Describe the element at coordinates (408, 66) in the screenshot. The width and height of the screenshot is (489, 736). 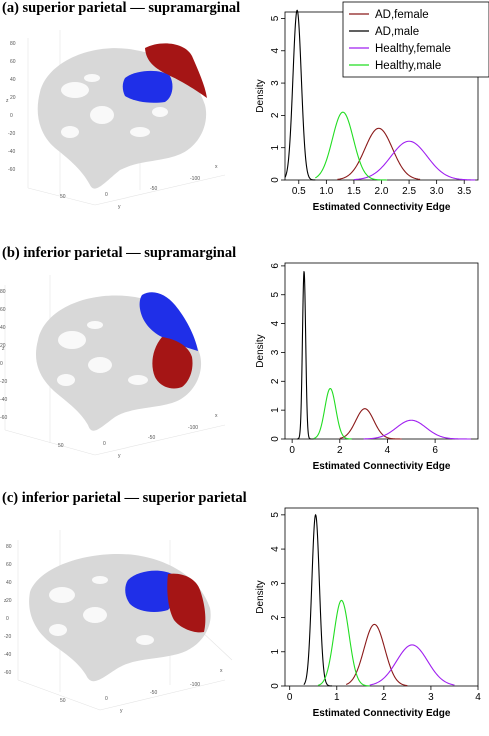
I see `legend-label: Healthy,male` at that location.